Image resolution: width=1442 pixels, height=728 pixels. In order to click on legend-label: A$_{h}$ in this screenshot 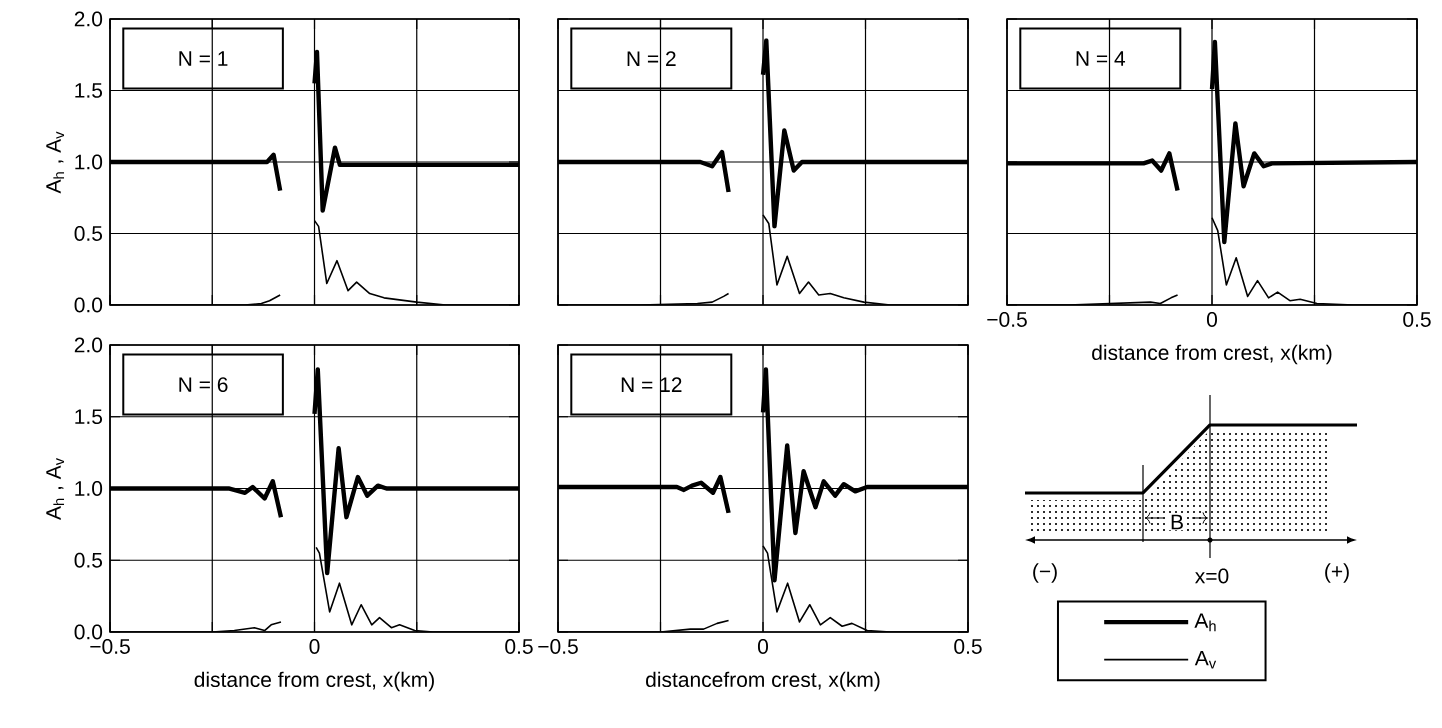, I will do `click(1205, 622)`.